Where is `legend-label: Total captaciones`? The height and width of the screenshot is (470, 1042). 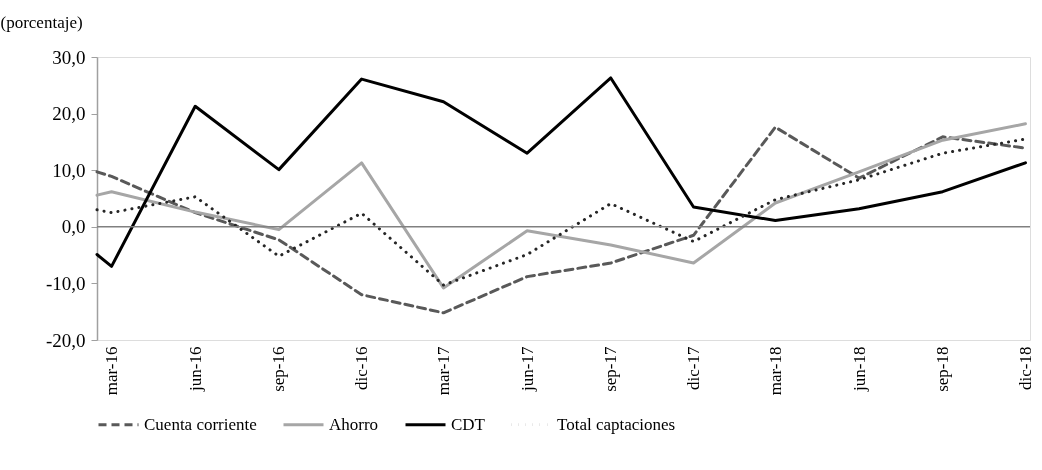 legend-label: Total captaciones is located at coordinates (616, 424).